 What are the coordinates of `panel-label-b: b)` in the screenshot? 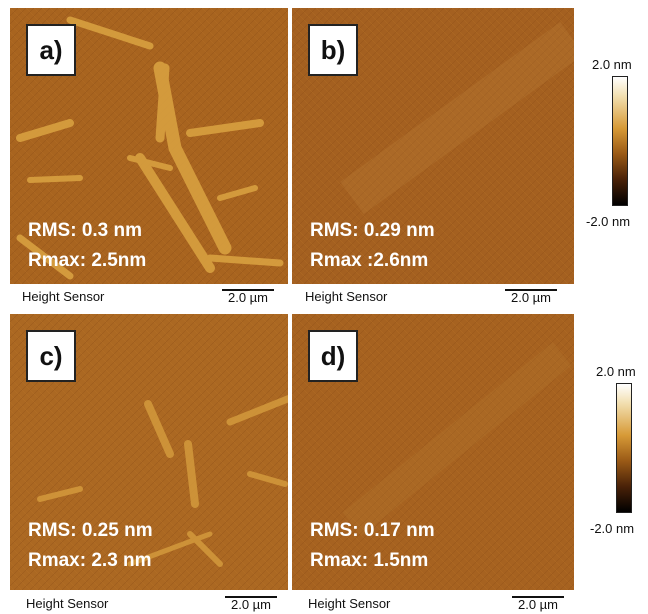 It's located at (333, 50).